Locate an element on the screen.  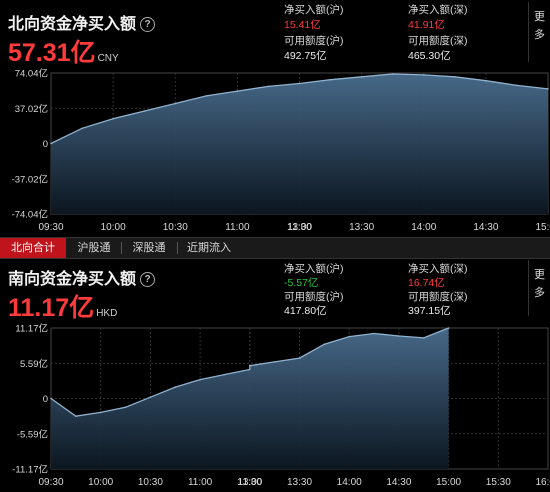
tab-shenzhen-connect: 深股通 is located at coordinates (149, 248).